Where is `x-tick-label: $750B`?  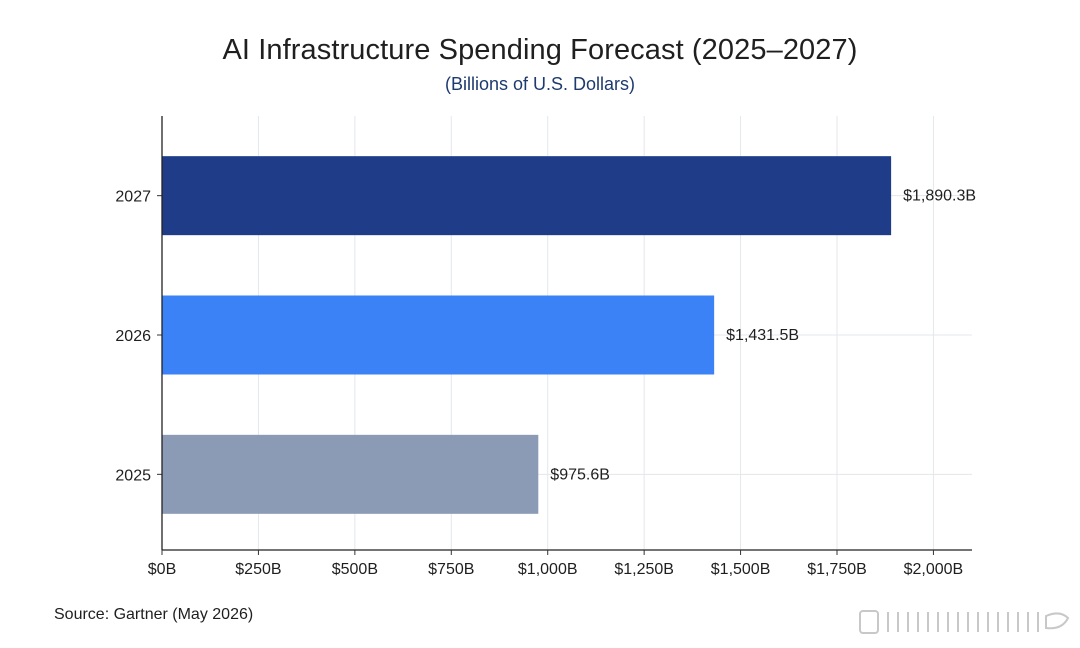 x-tick-label: $750B is located at coordinates (451, 569).